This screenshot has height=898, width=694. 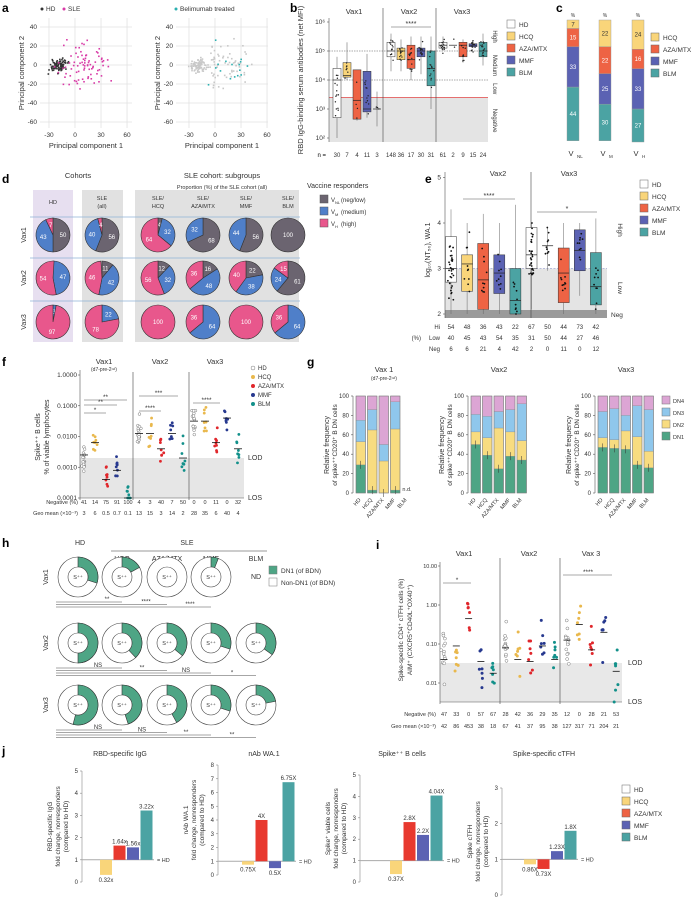 What do you see at coordinates (43, 280) in the screenshot?
I see `pie-value: 54` at bounding box center [43, 280].